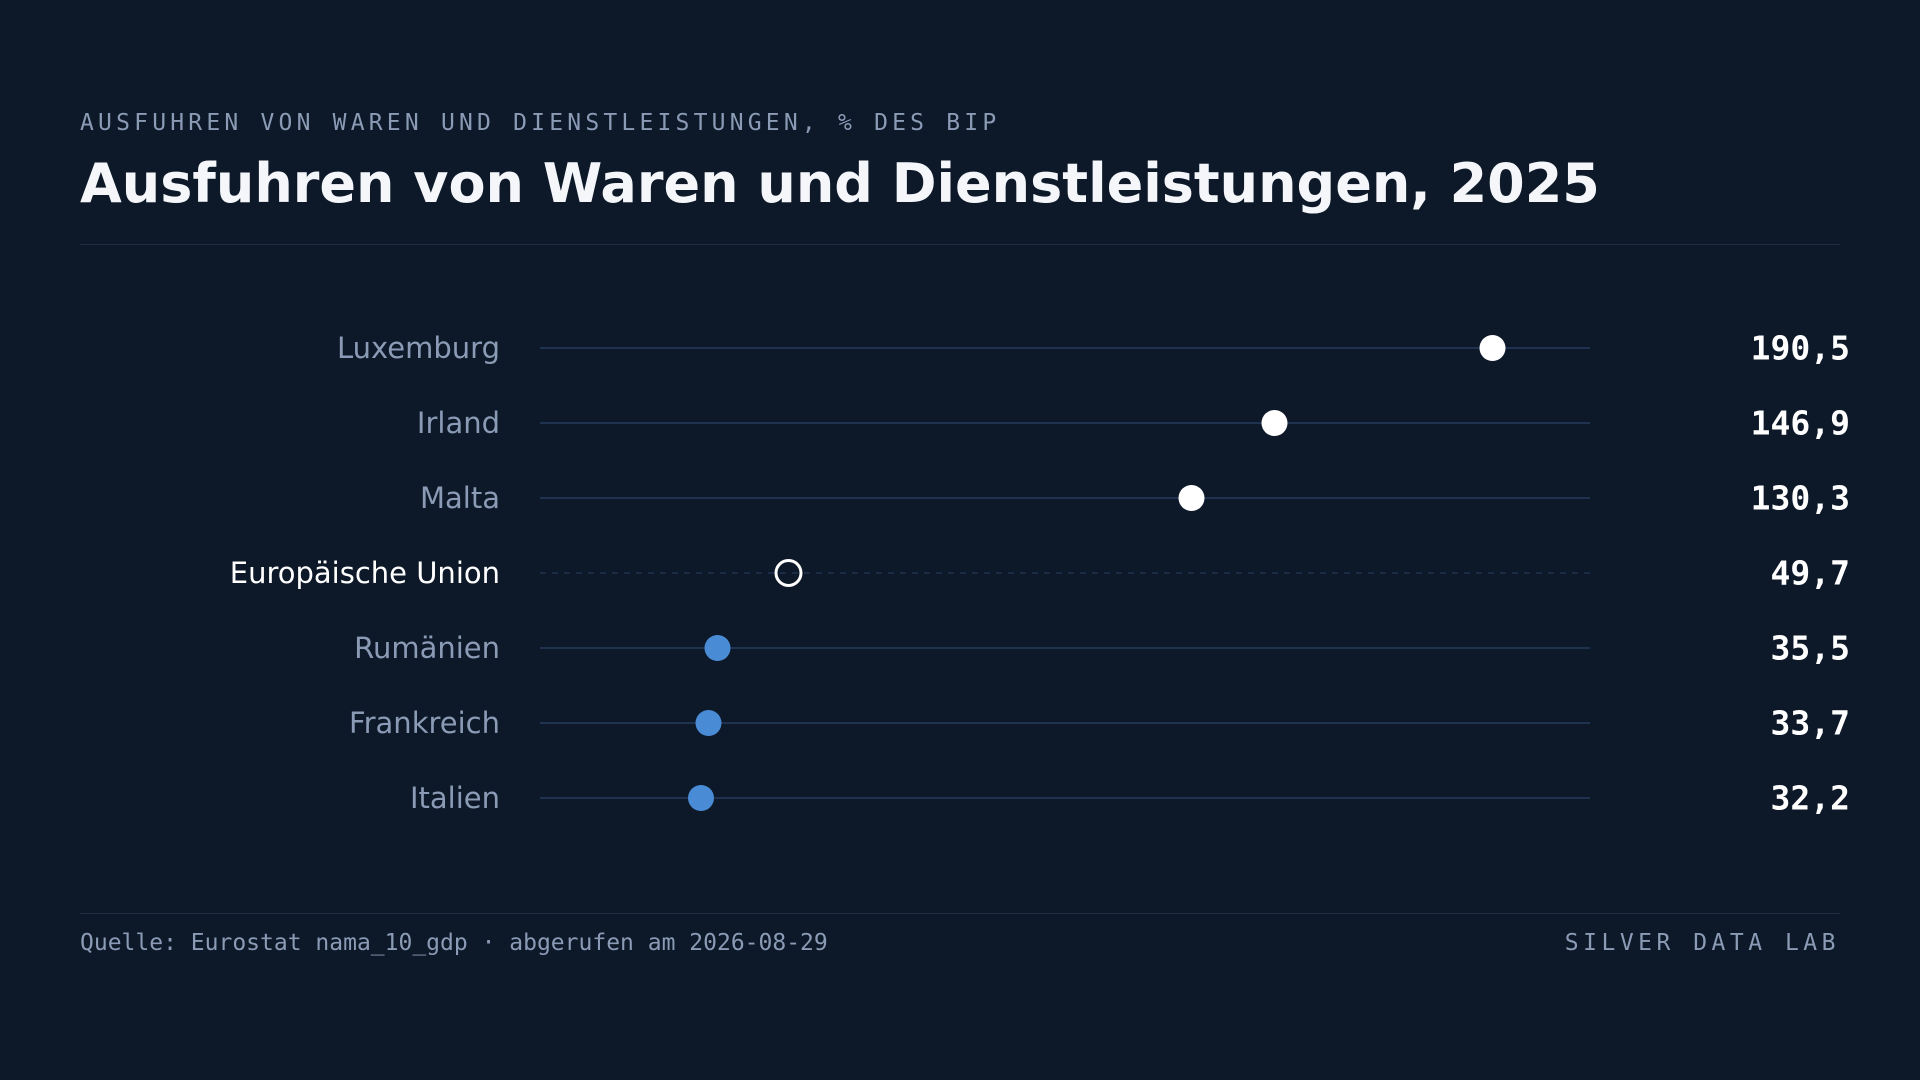 The height and width of the screenshot is (1080, 1920). Describe the element at coordinates (455, 798) in the screenshot. I see `category-label: Italien` at that location.